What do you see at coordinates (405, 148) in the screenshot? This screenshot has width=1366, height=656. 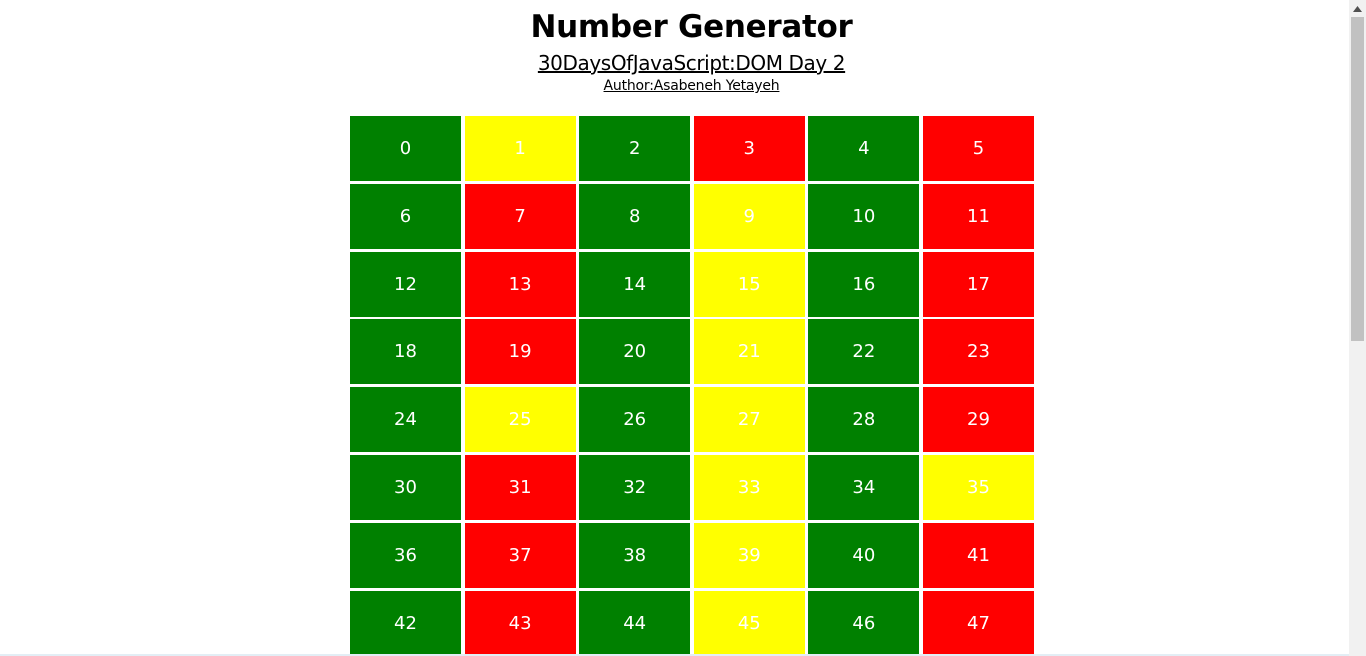 I see `number-cell: 0` at bounding box center [405, 148].